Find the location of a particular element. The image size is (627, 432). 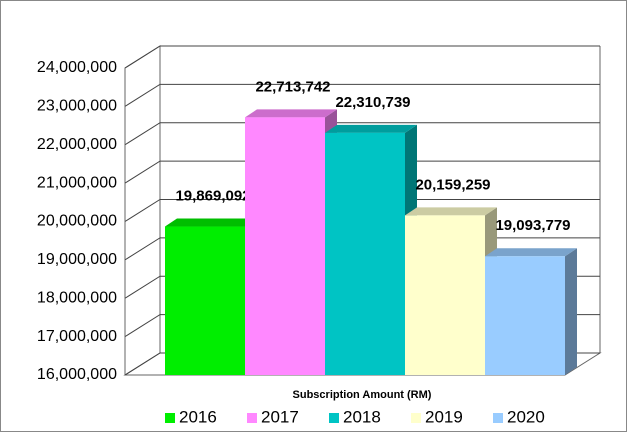

y-tick-label: 19,000,000 is located at coordinates (77, 259).